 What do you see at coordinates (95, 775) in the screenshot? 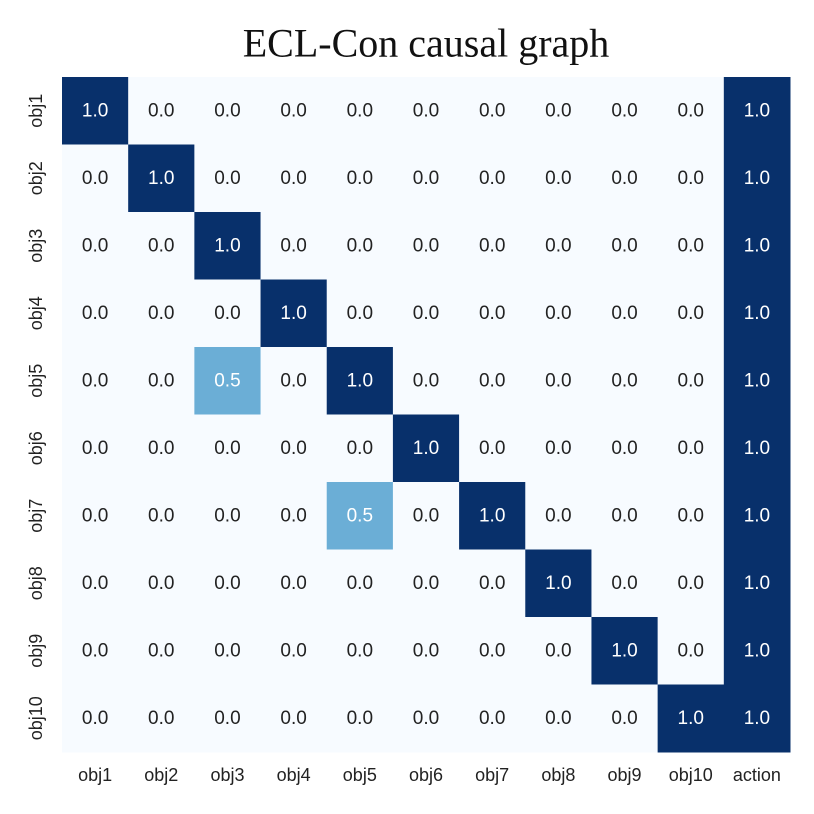
I see `x-tick-label: obj1` at bounding box center [95, 775].